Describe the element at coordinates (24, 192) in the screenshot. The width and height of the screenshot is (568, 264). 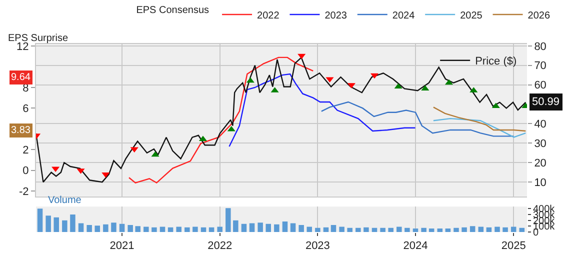
I see `y-tick-label: -2` at that location.